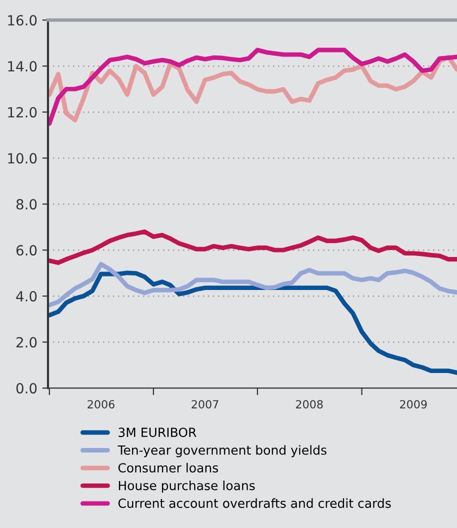 This screenshot has width=457, height=528. What do you see at coordinates (205, 404) in the screenshot?
I see `x-tick-label: 2007` at bounding box center [205, 404].